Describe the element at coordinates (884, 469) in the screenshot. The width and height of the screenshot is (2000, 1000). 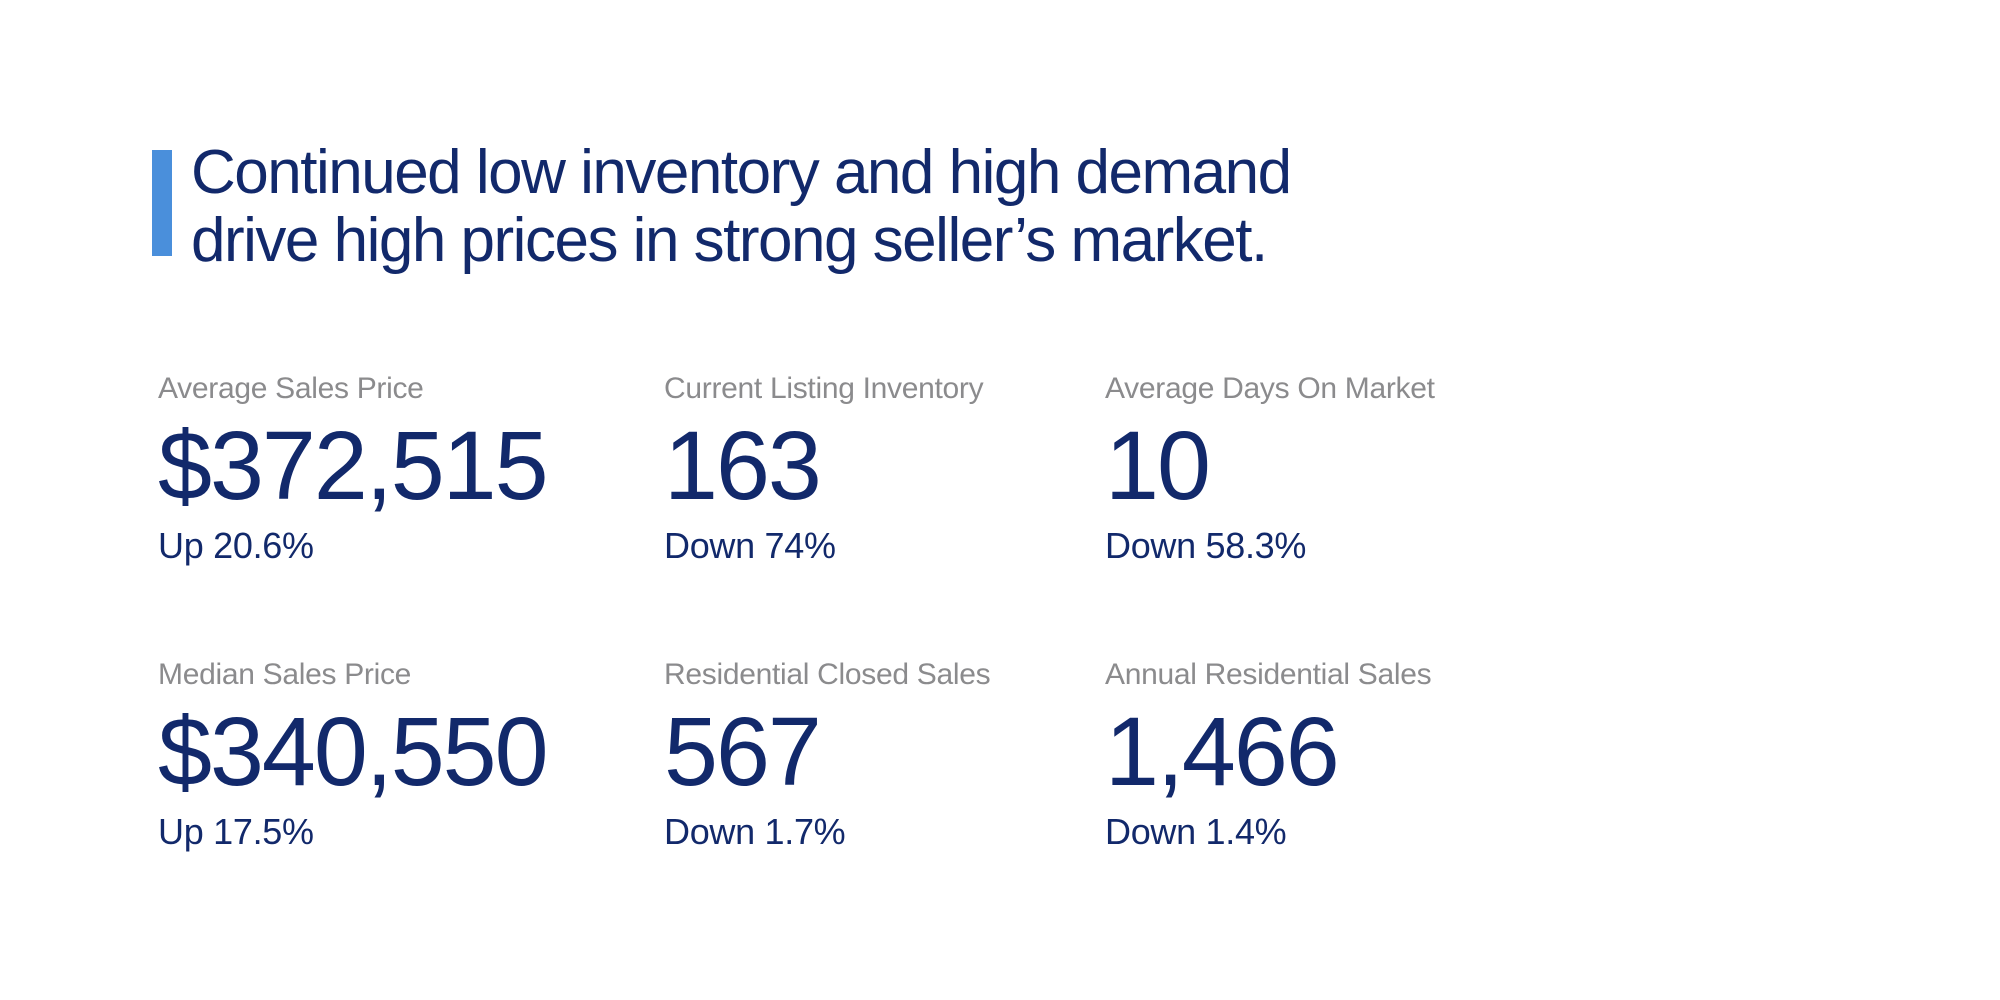
I see `stat-current-listing-inventory: Current Listing Inventory 163 Down 74%` at that location.